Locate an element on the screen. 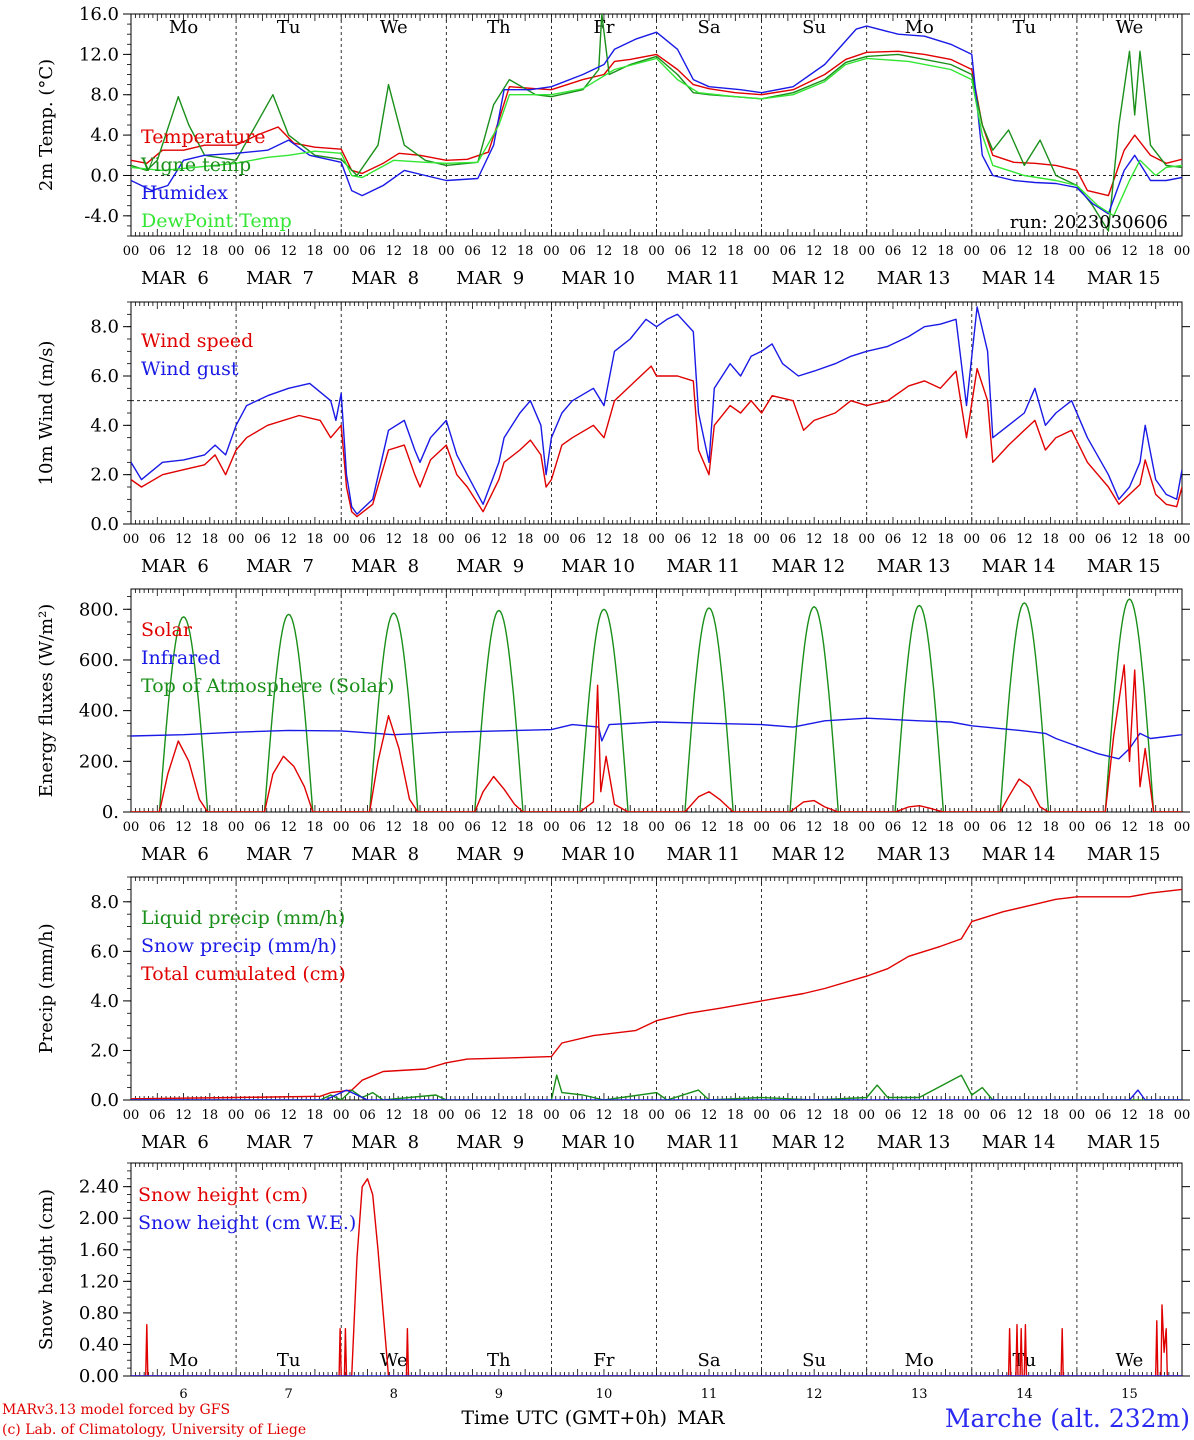 The width and height of the screenshot is (1194, 1440). y-tick-label: 2.40 is located at coordinates (99, 1187).